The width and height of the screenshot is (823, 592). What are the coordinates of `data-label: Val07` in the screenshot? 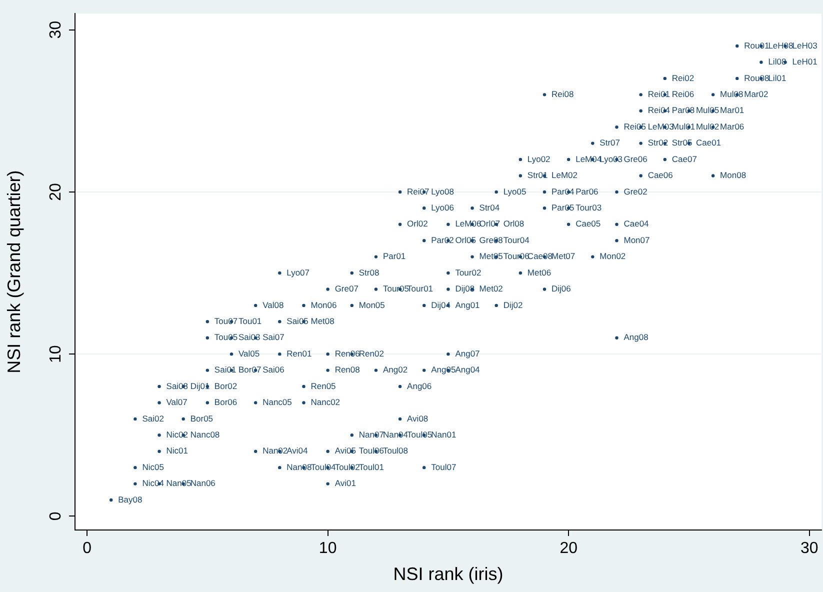 It's located at (177, 402).